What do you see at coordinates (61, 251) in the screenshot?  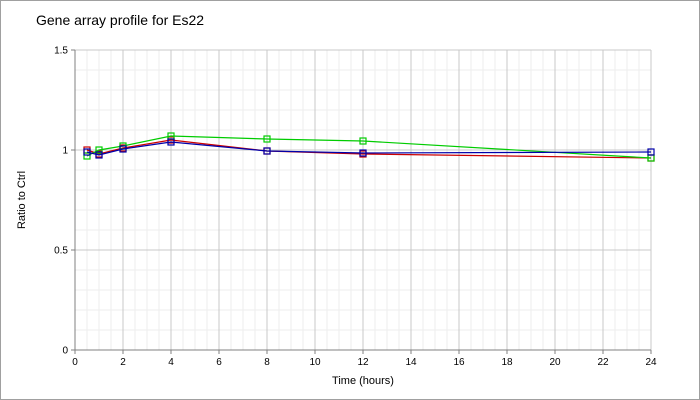 I see `y-tick-label: 0.5` at bounding box center [61, 251].